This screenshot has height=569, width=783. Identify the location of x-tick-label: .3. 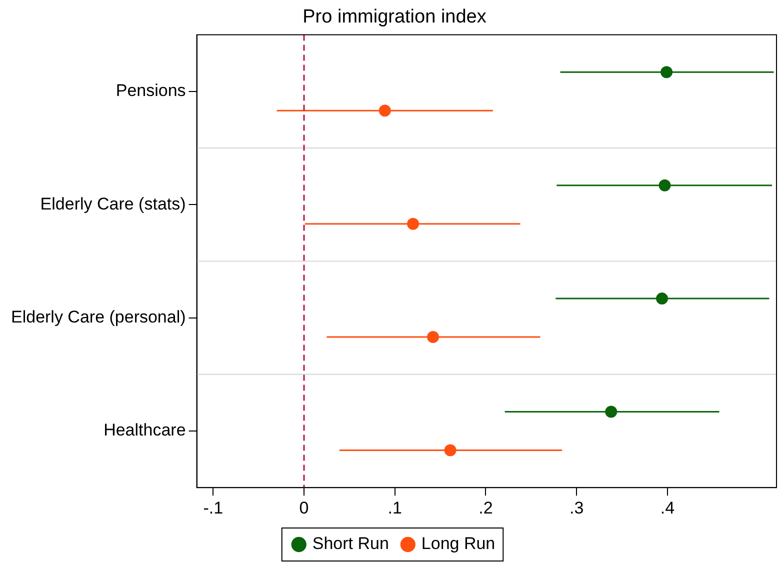
(577, 508).